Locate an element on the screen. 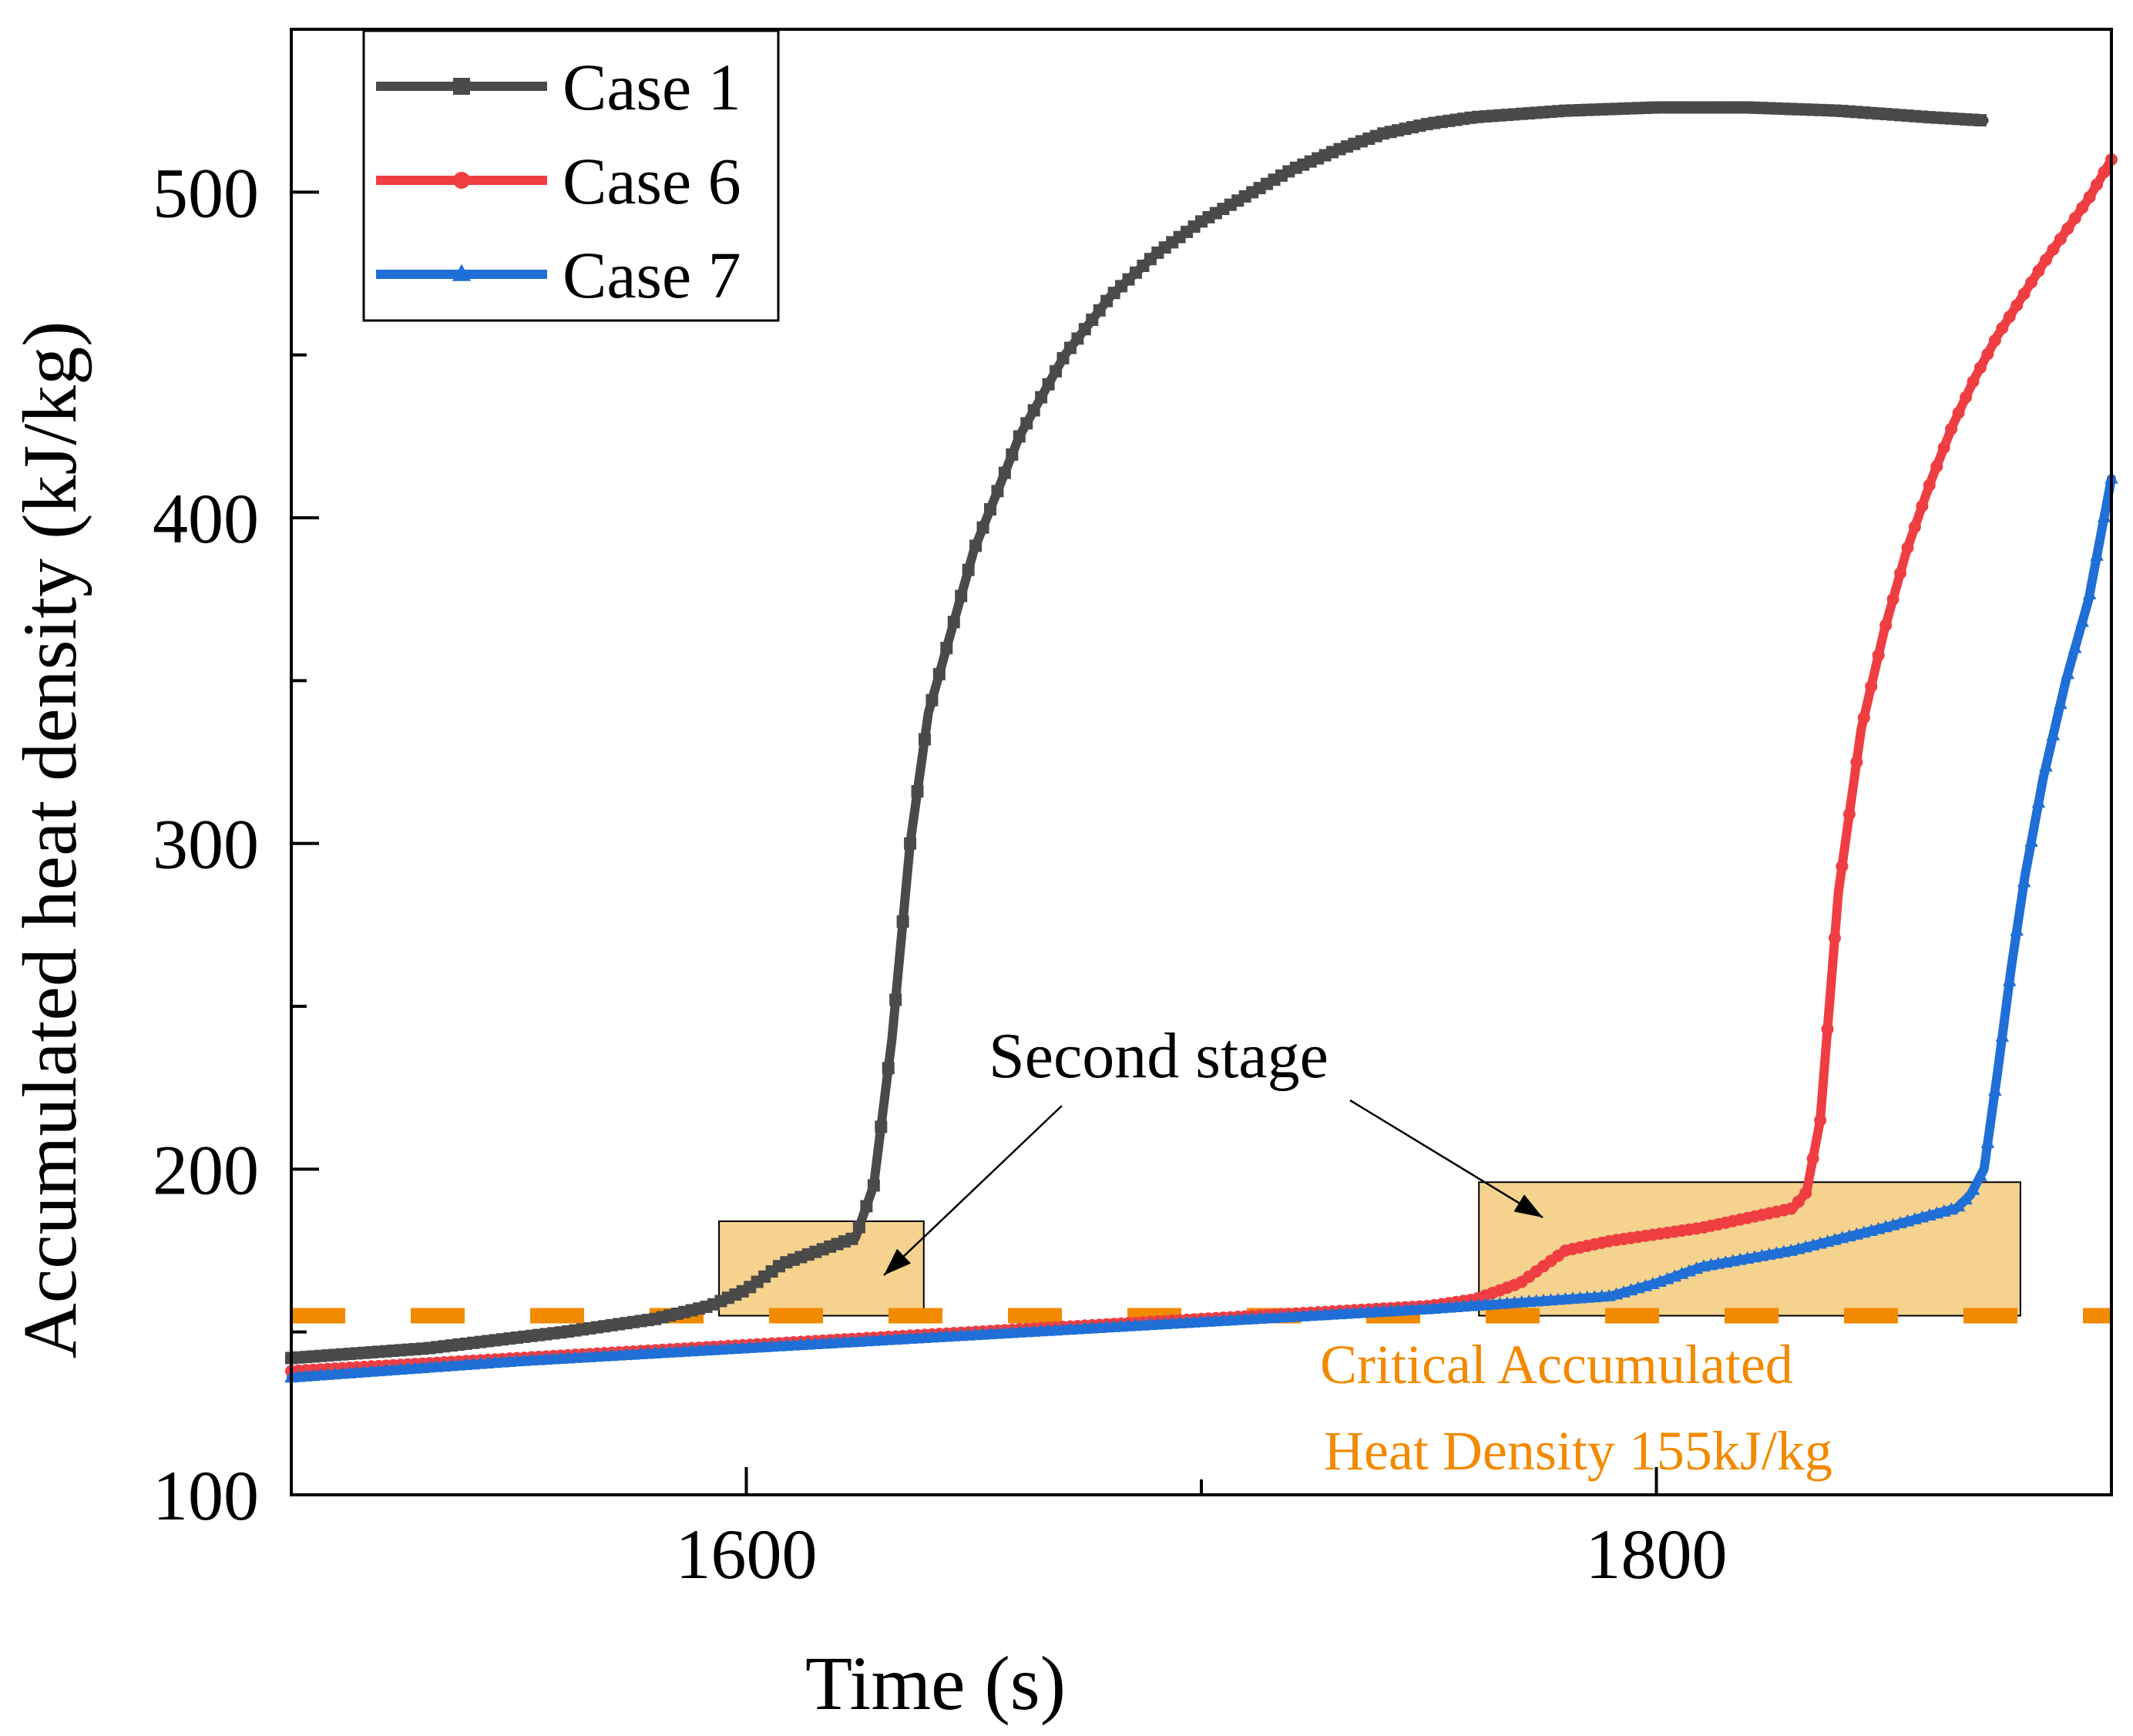 The width and height of the screenshot is (2133, 1736). critical-line-label-2: Heat Density 155kJ/kg is located at coordinates (1578, 1451).